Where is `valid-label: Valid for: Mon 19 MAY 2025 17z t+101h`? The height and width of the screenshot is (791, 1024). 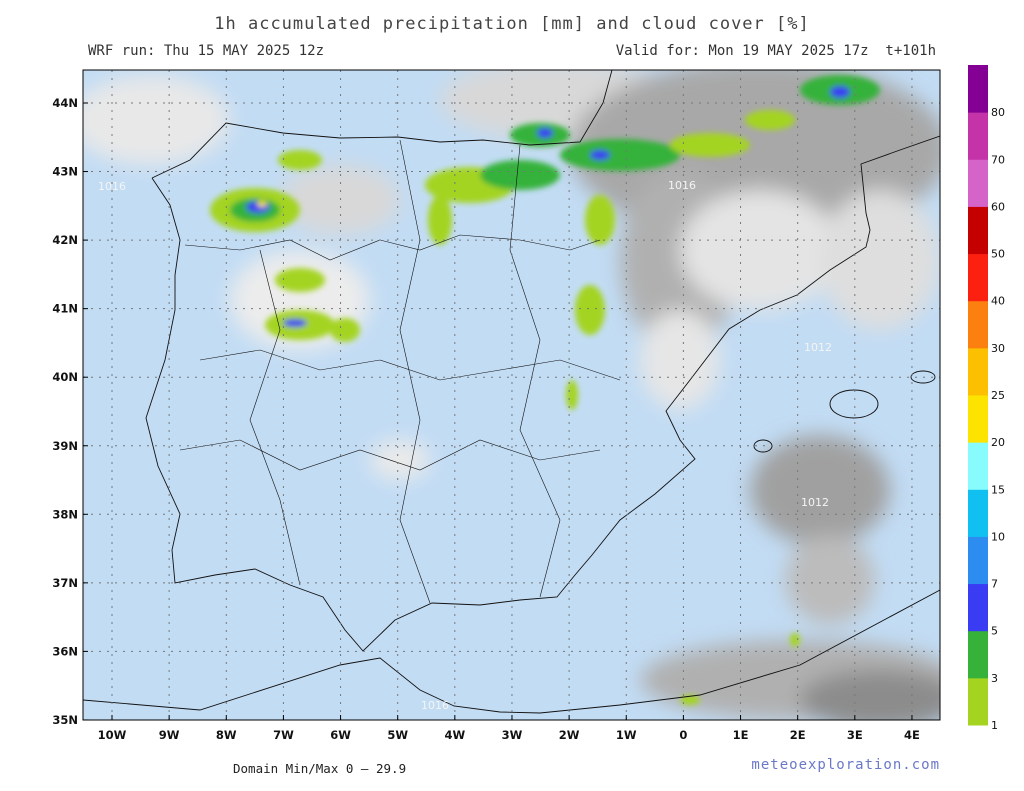 valid-label: Valid for: Mon 19 MAY 2025 17z t+101h is located at coordinates (776, 51).